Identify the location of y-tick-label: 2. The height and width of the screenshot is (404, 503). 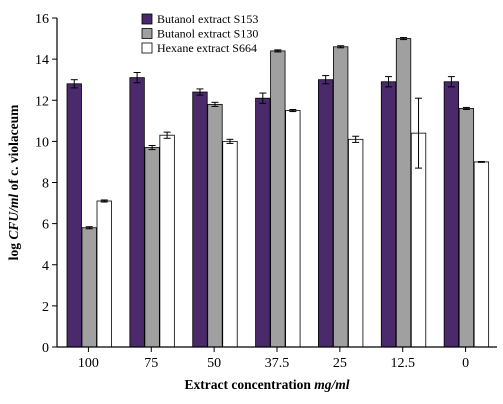
(45, 307).